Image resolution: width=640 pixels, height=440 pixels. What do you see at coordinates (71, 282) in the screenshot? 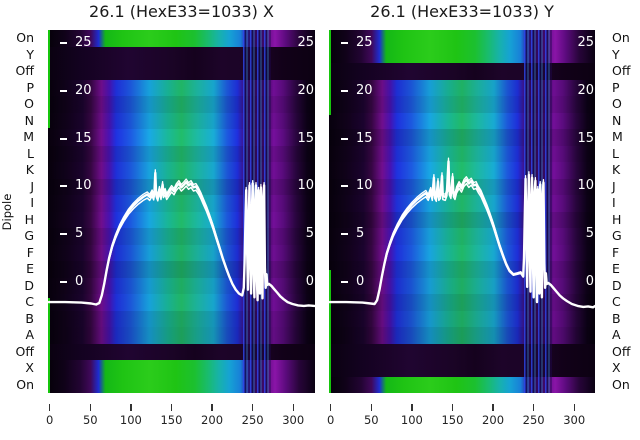
I see `y-tick-label: 0` at bounding box center [71, 282].